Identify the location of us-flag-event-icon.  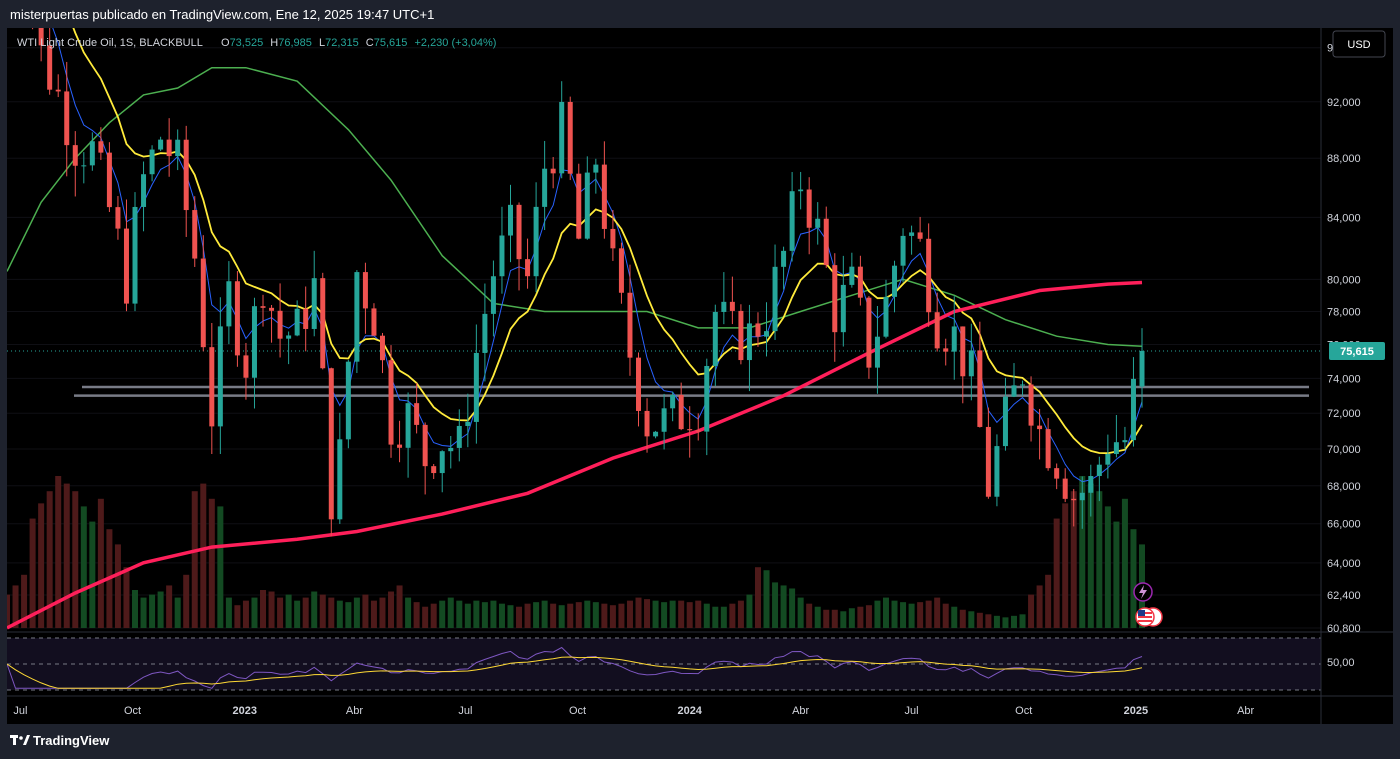
(1149, 617).